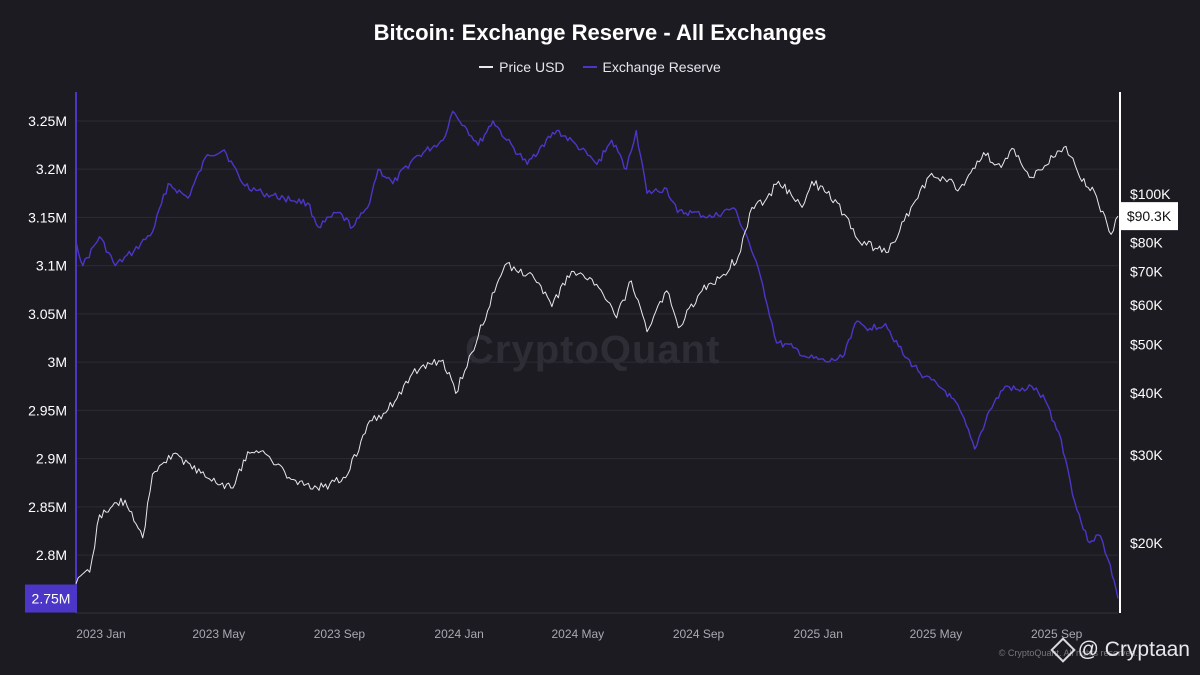 The width and height of the screenshot is (1200, 675). I want to click on legend: Price USD Exchange Reserve, so click(600, 67).